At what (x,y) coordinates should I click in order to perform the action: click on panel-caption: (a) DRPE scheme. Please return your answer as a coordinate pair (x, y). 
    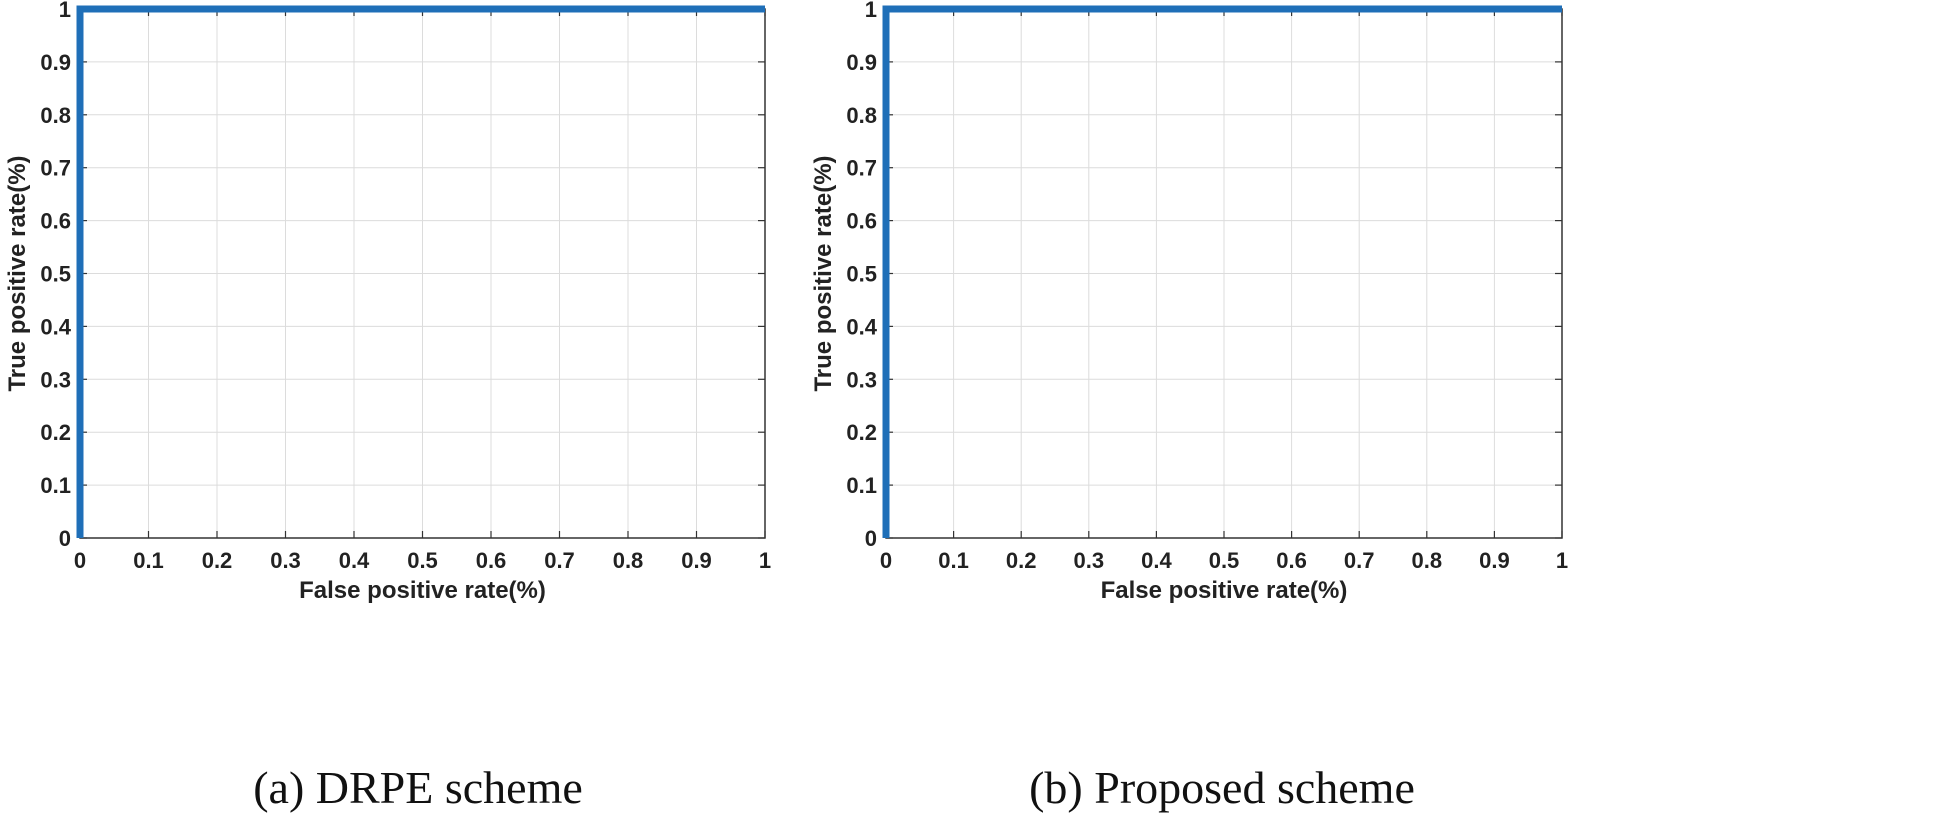
    Looking at the image, I should click on (418, 787).